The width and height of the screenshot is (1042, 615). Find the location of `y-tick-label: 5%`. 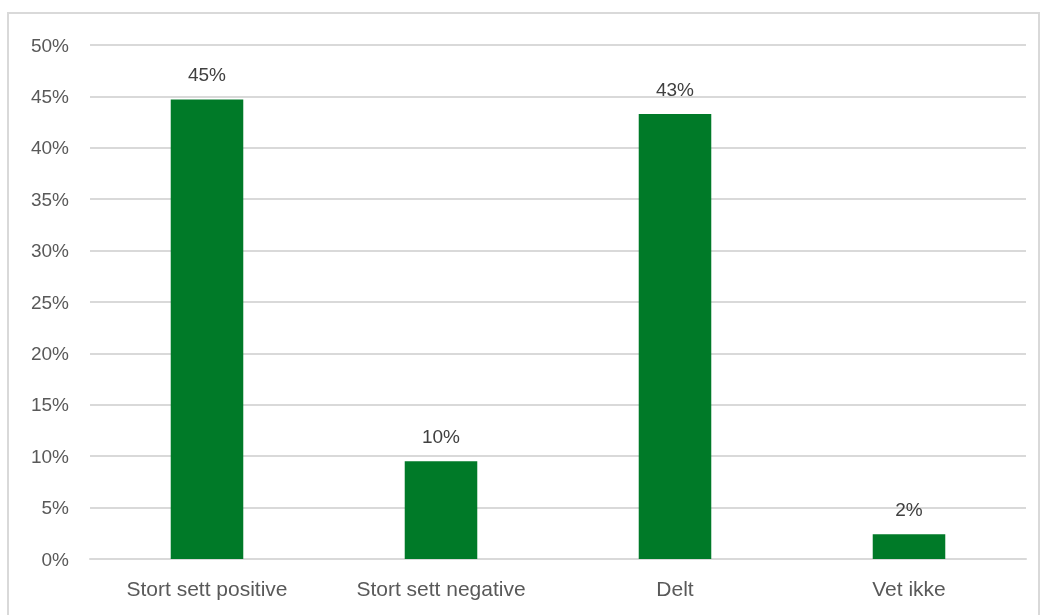

y-tick-label: 5% is located at coordinates (55, 508).